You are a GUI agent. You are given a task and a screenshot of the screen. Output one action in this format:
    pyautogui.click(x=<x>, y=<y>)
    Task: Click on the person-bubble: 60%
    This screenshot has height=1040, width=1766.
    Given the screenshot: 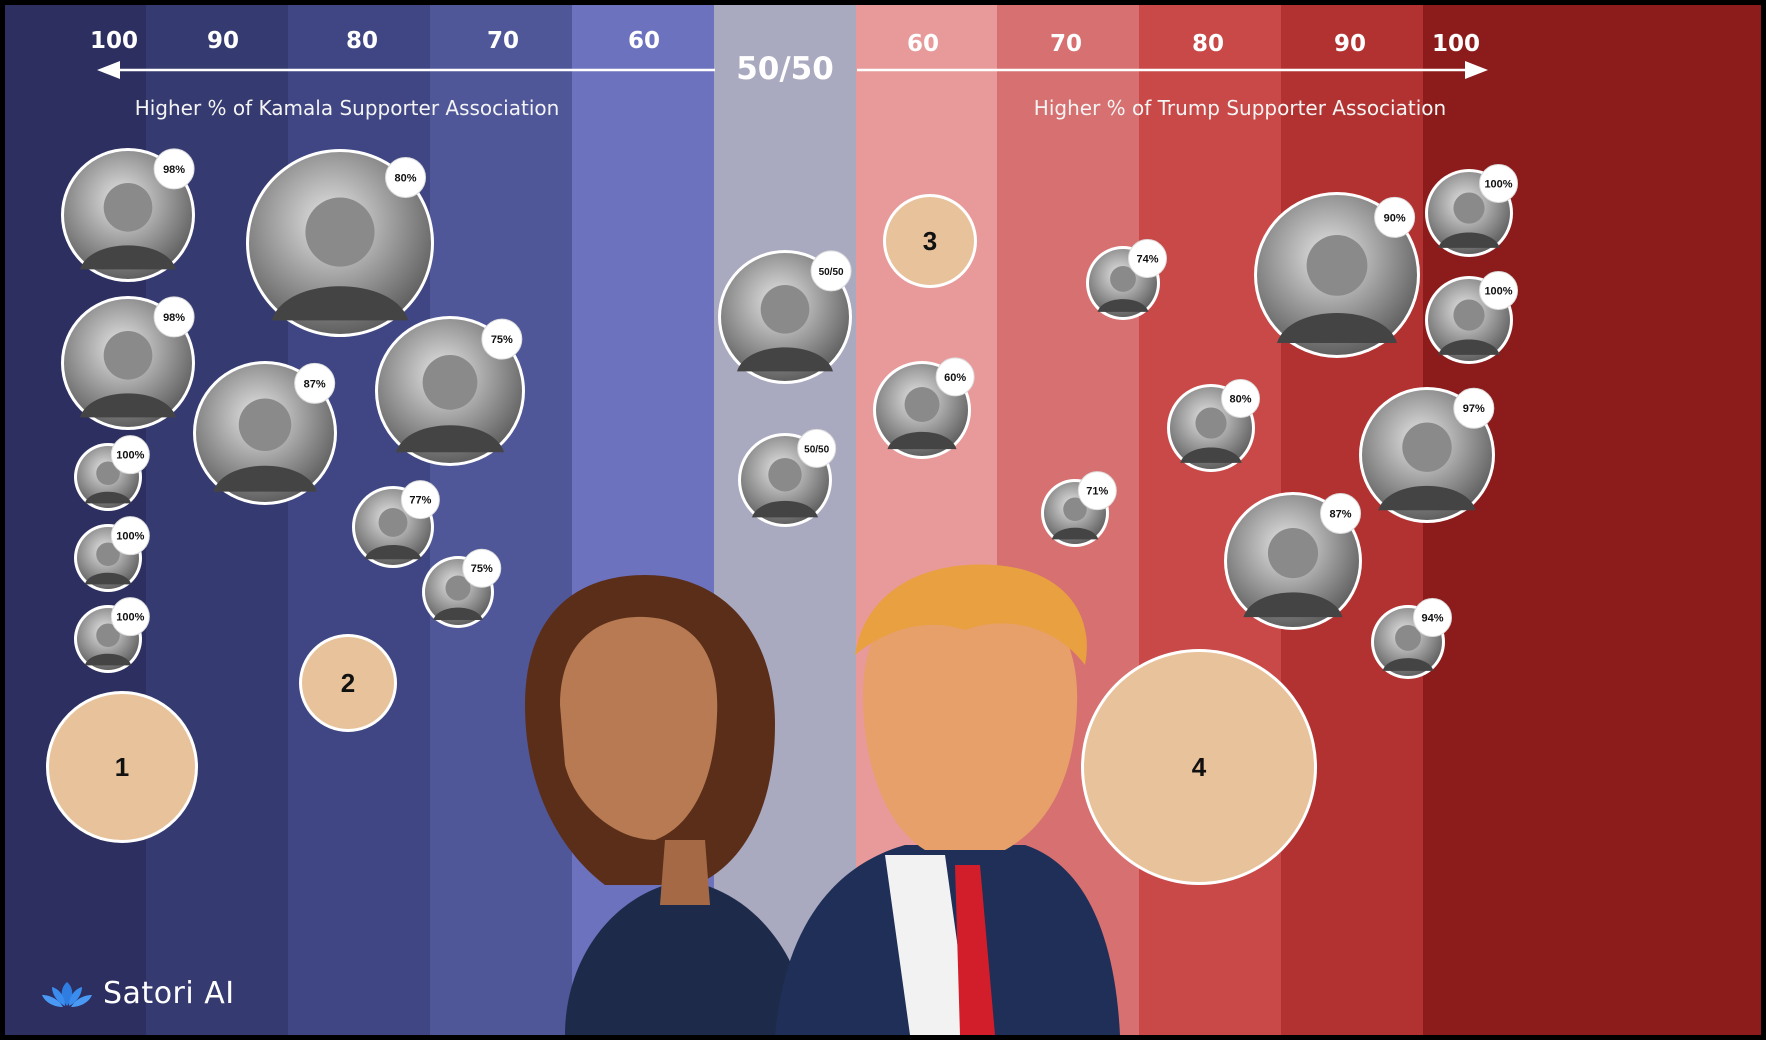 What is the action you would take?
    pyautogui.click(x=924, y=408)
    